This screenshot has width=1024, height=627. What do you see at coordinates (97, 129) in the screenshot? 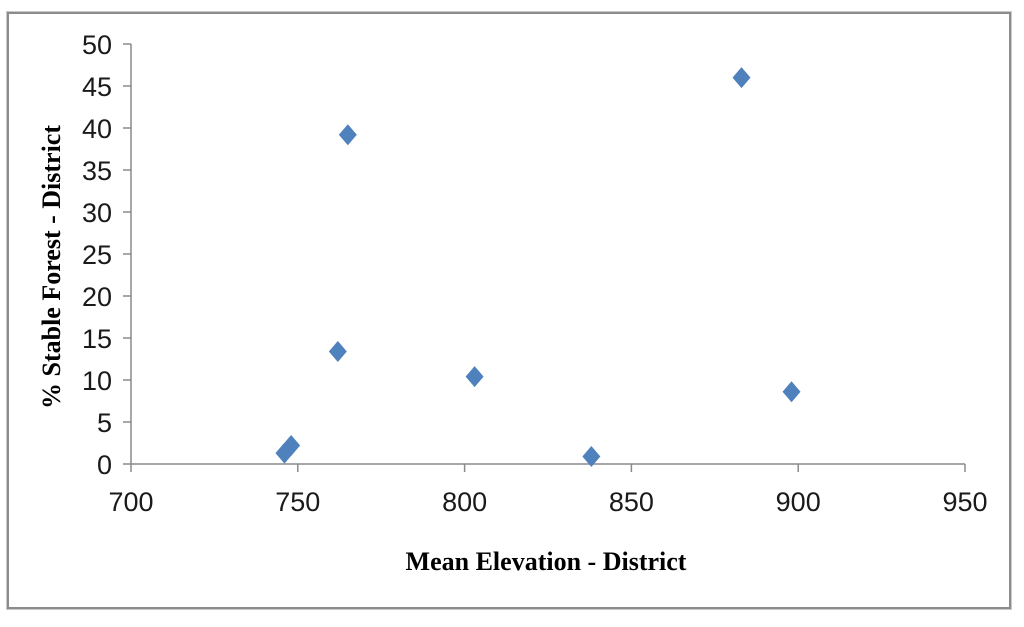
I see `y-tick-label: 40` at bounding box center [97, 129].